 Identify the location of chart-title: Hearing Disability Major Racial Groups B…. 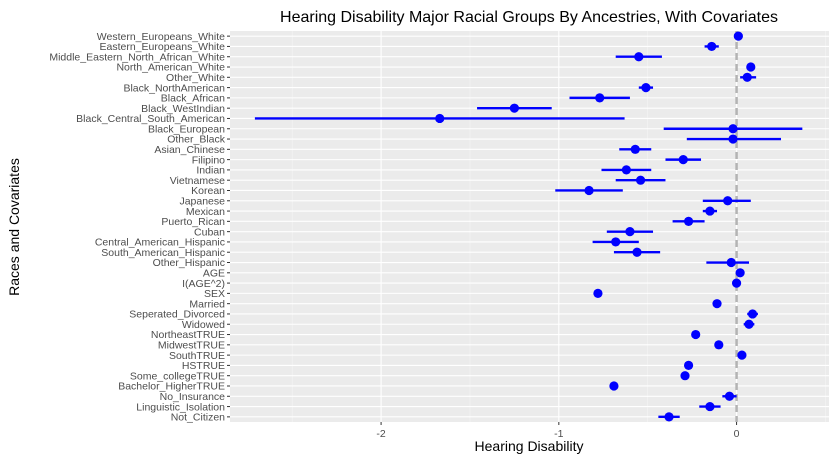
(529, 17).